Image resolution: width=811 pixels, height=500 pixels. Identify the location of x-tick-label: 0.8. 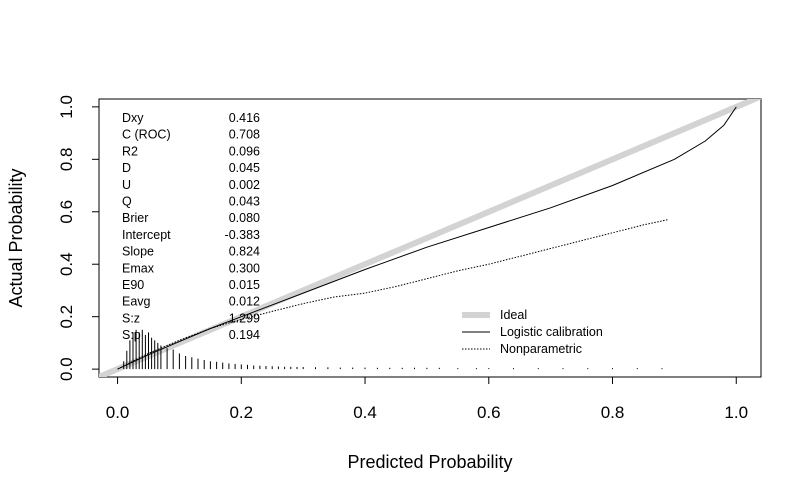
(613, 412).